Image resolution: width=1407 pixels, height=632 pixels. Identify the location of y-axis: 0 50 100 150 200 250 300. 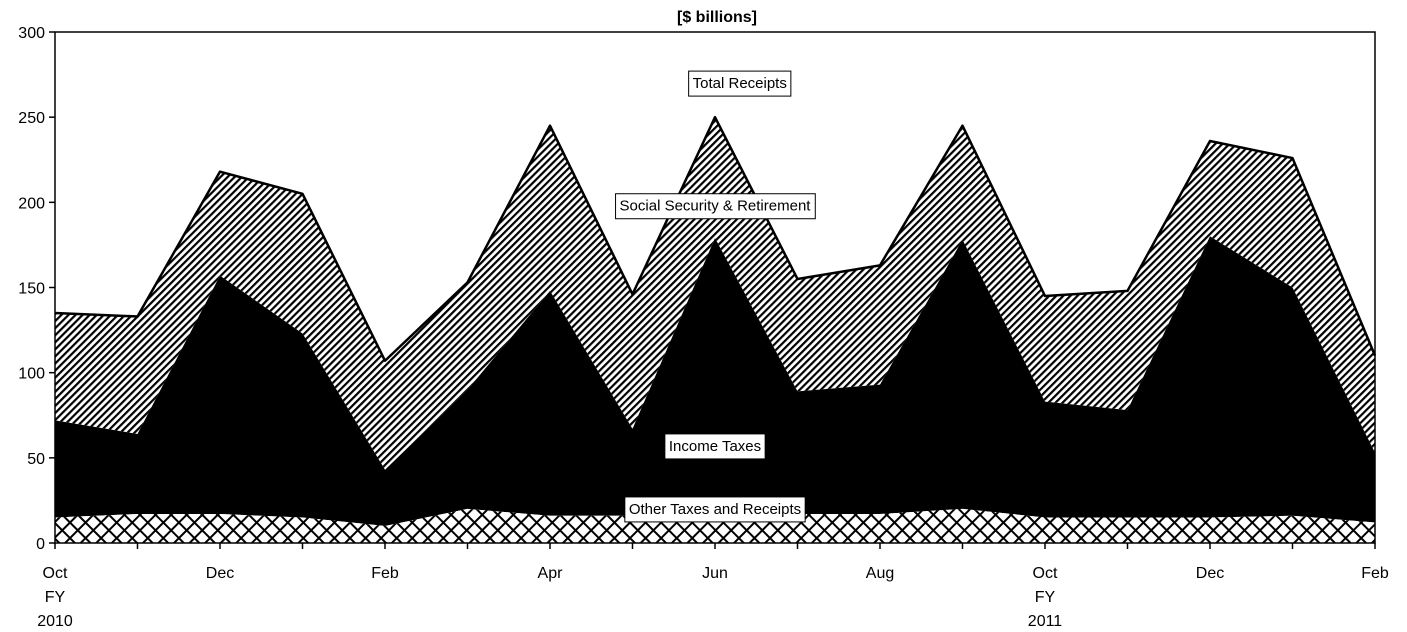
(36, 289).